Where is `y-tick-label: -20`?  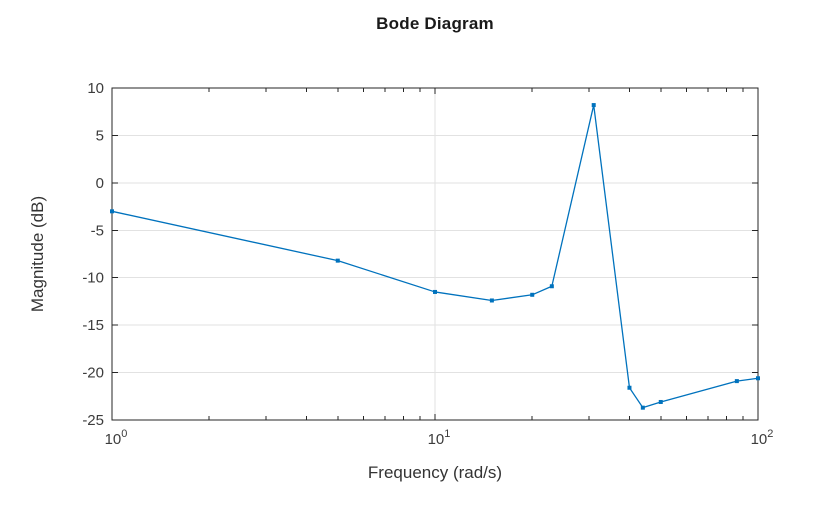
y-tick-label: -20 is located at coordinates (93, 373).